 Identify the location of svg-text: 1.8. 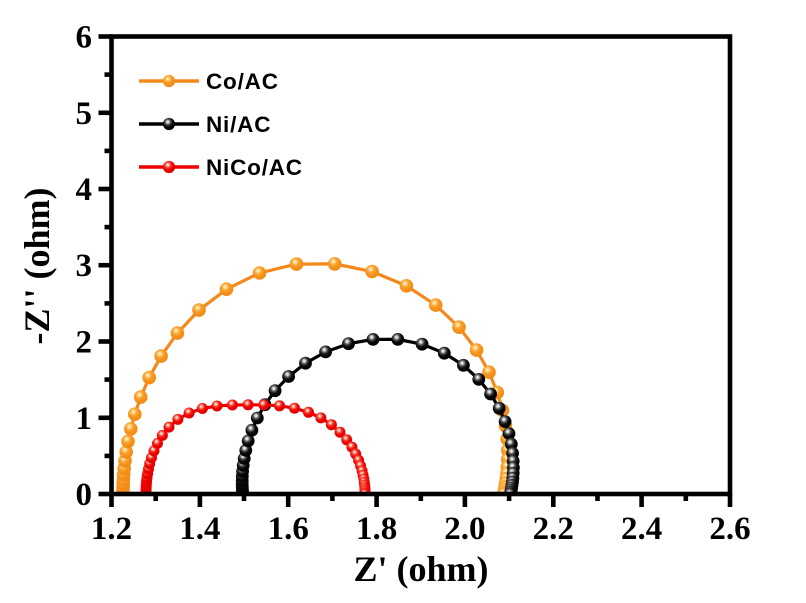
(376, 529).